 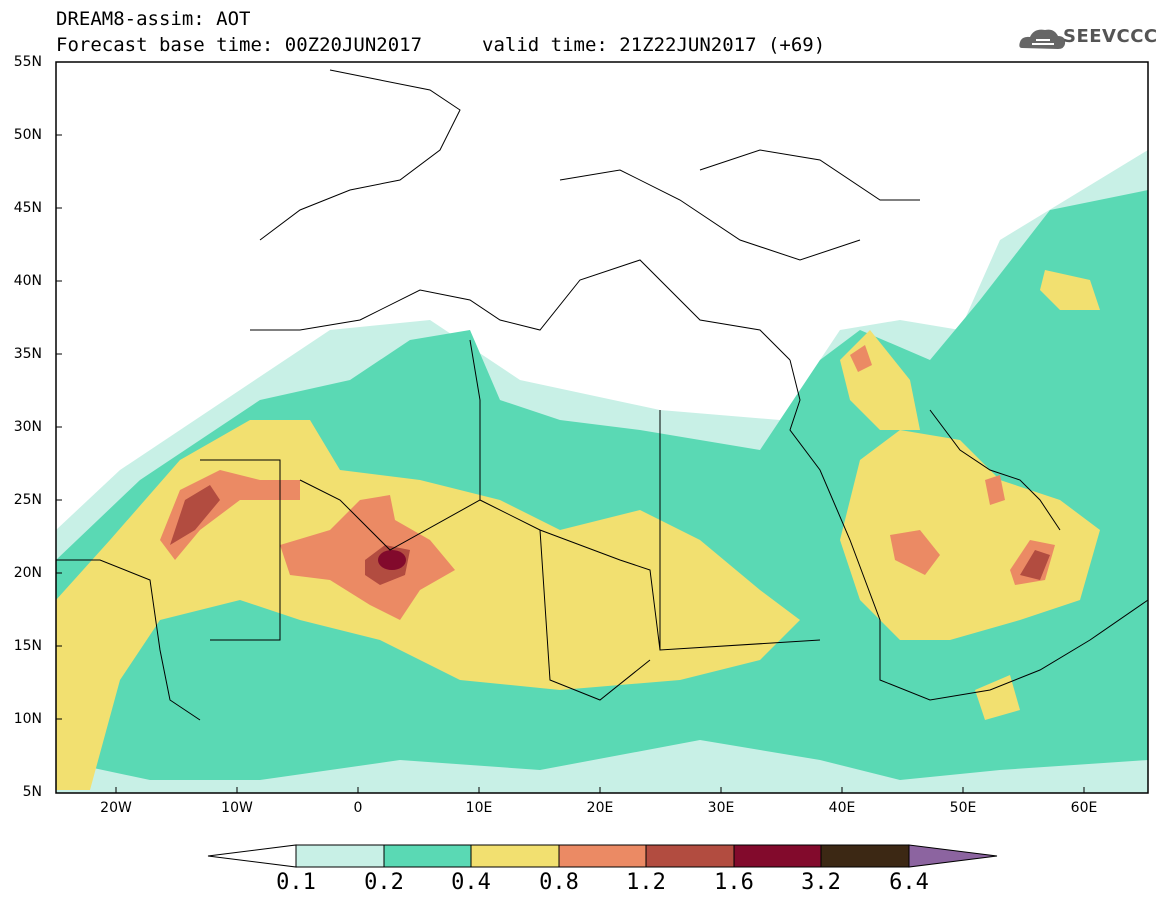 I want to click on lon-label: 0, so click(x=358, y=808).